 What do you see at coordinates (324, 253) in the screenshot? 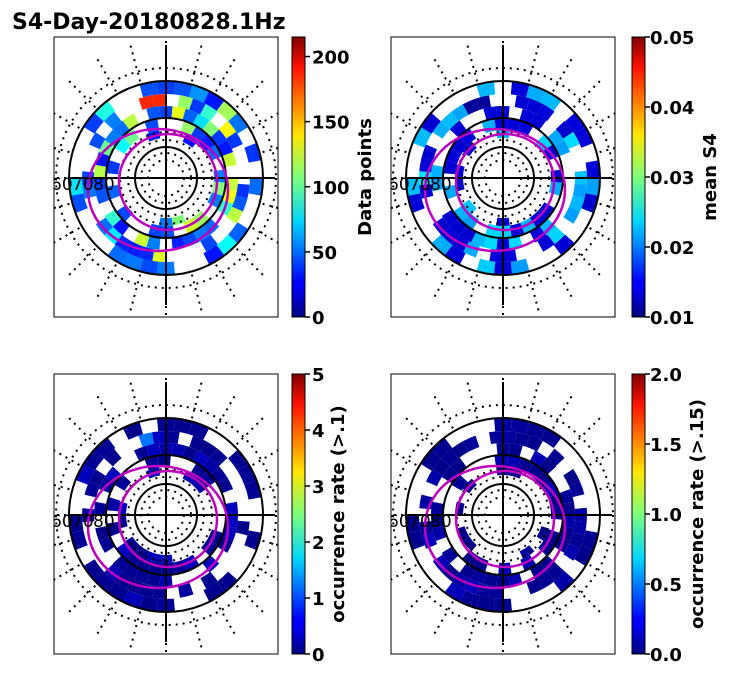
I see `colorbar-tick-label: 50` at bounding box center [324, 253].